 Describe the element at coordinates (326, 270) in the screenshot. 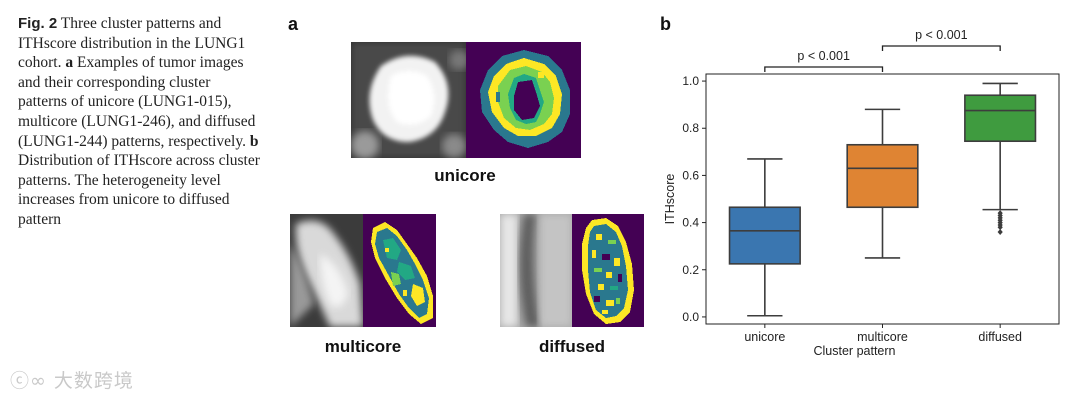

I see `multicore-ct-image` at that location.